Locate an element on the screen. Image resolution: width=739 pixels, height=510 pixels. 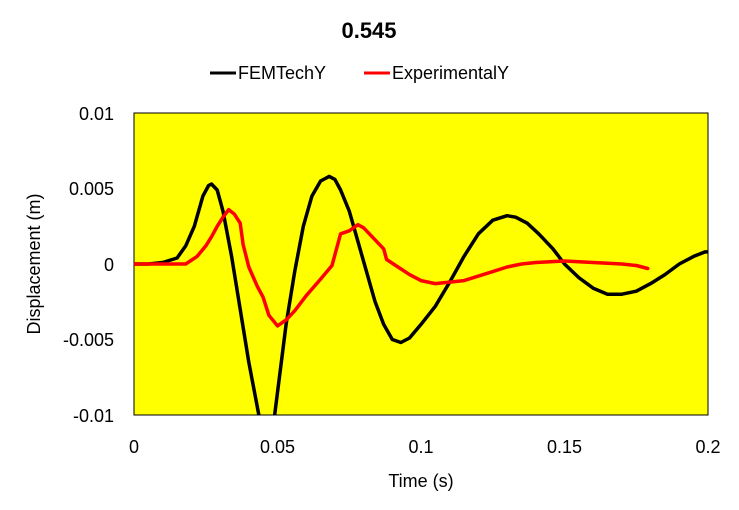
x-tick-label: 0.15 is located at coordinates (564, 447).